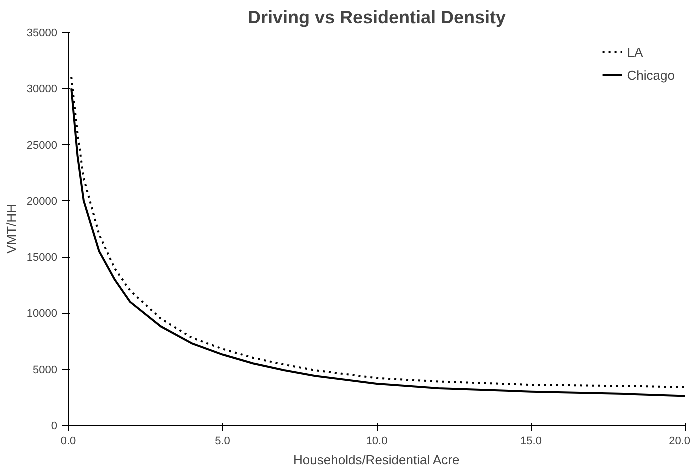 This screenshot has height=476, width=695. I want to click on y-tick-label: 35000, so click(42, 34).